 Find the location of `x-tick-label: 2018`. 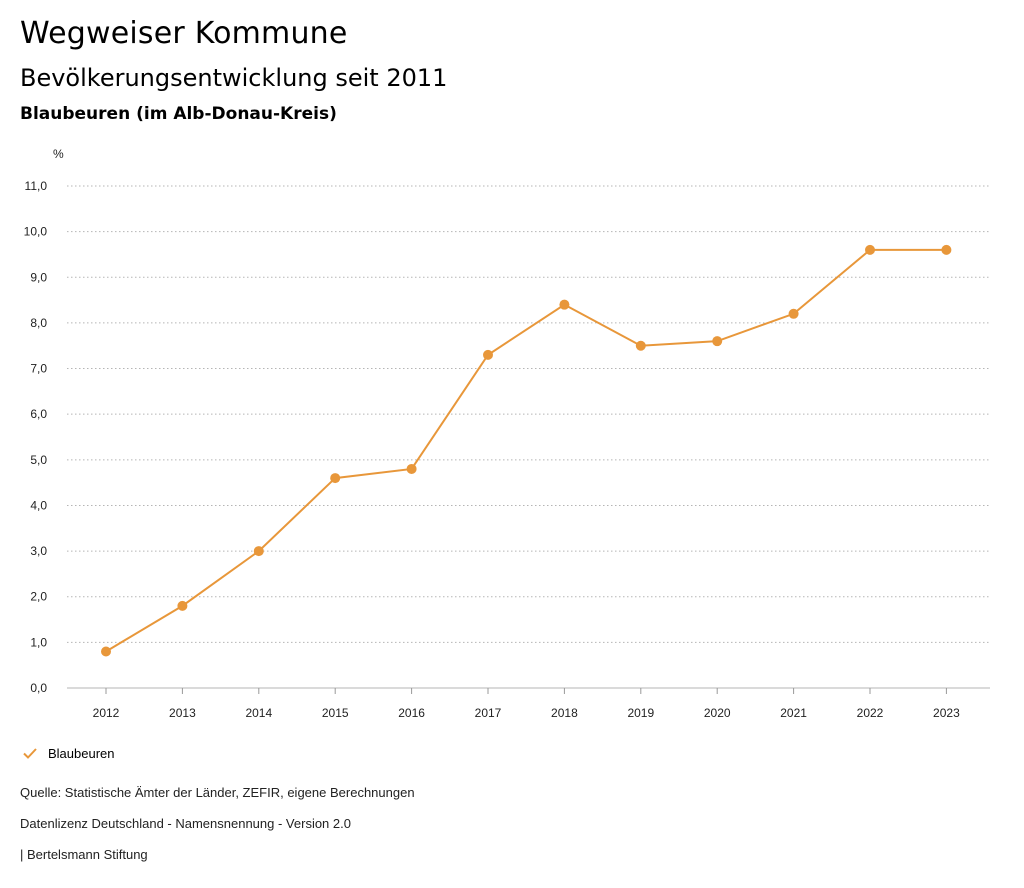

x-tick-label: 2018 is located at coordinates (564, 713).